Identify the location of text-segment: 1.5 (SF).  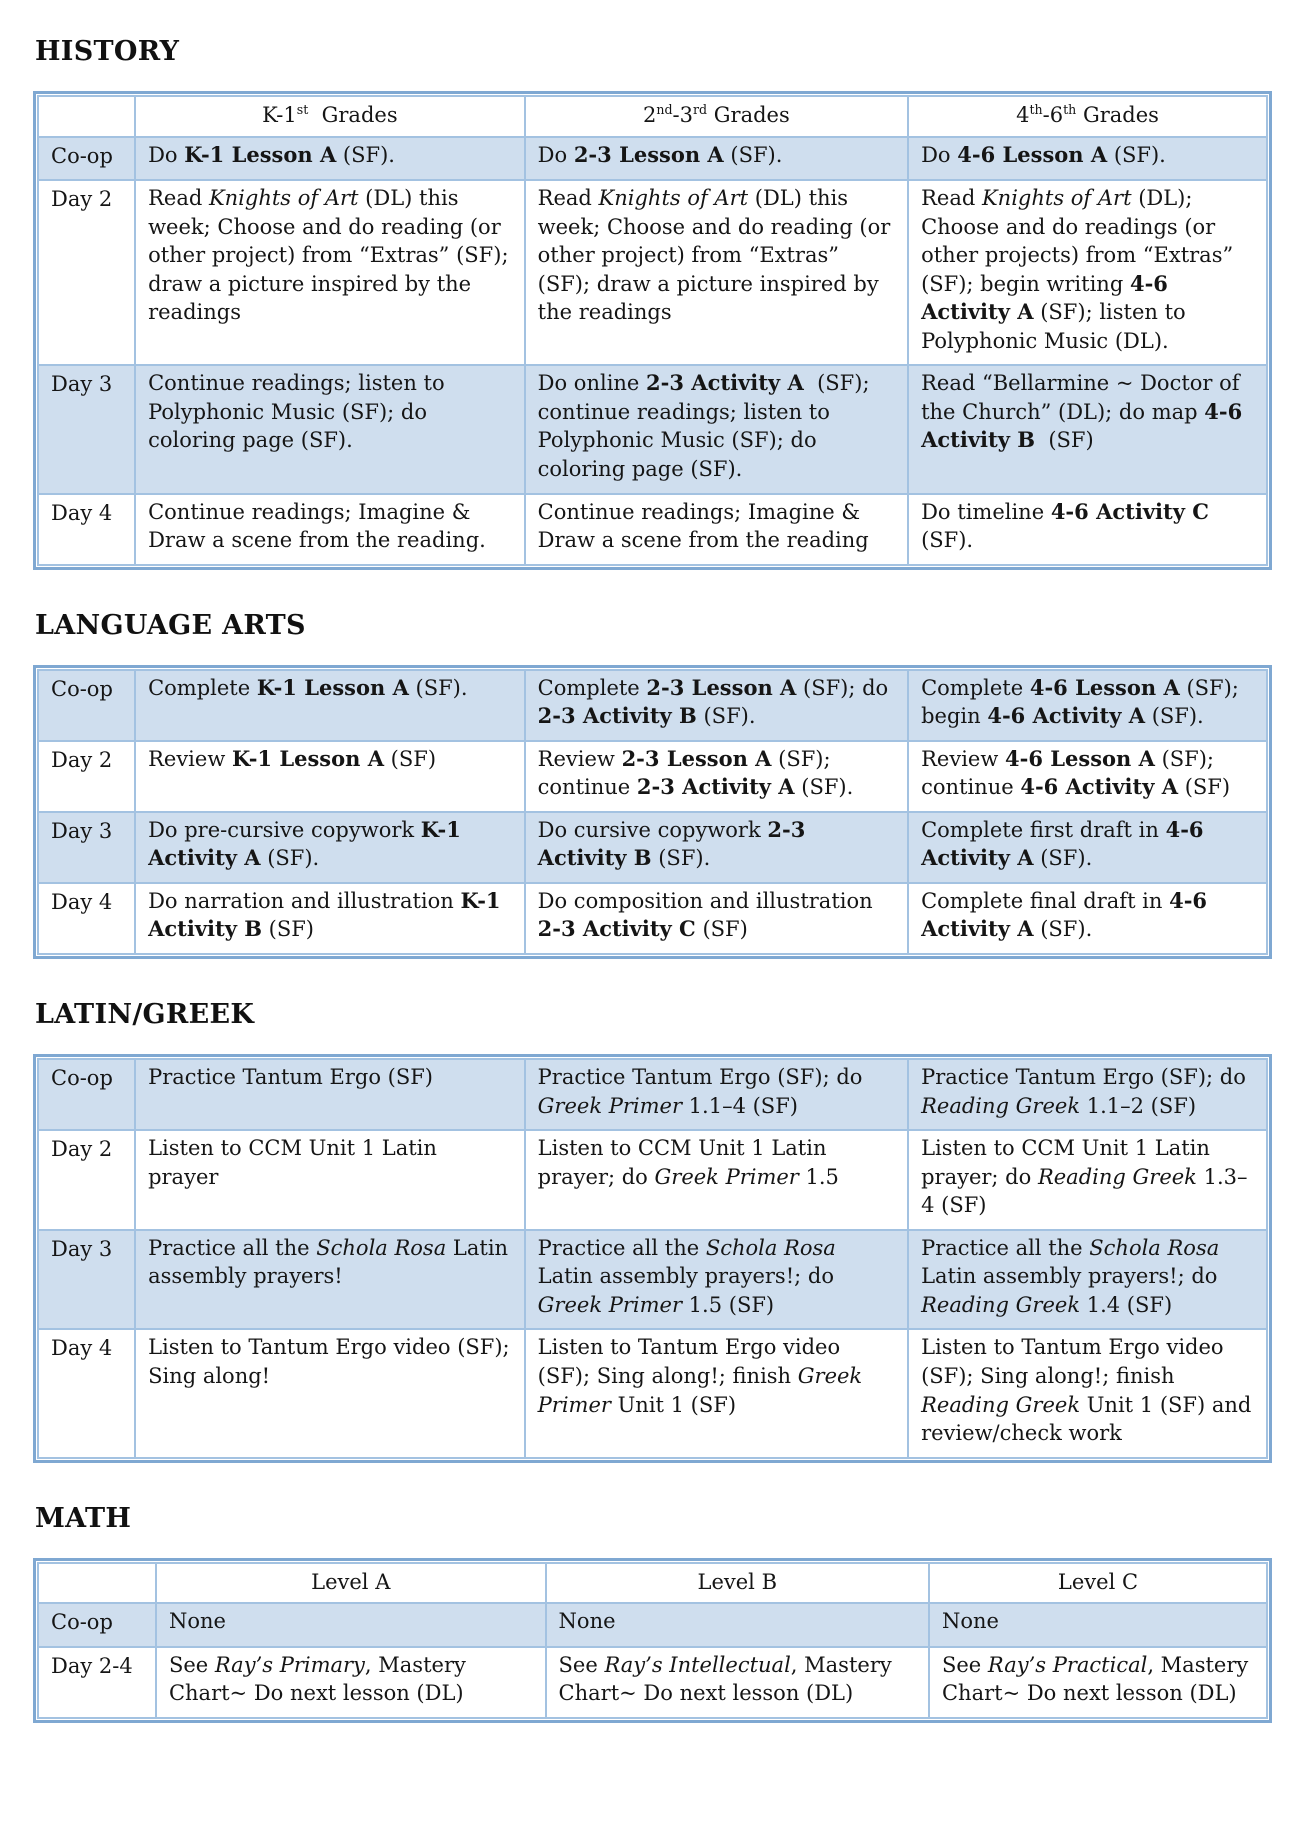
(728, 1304).